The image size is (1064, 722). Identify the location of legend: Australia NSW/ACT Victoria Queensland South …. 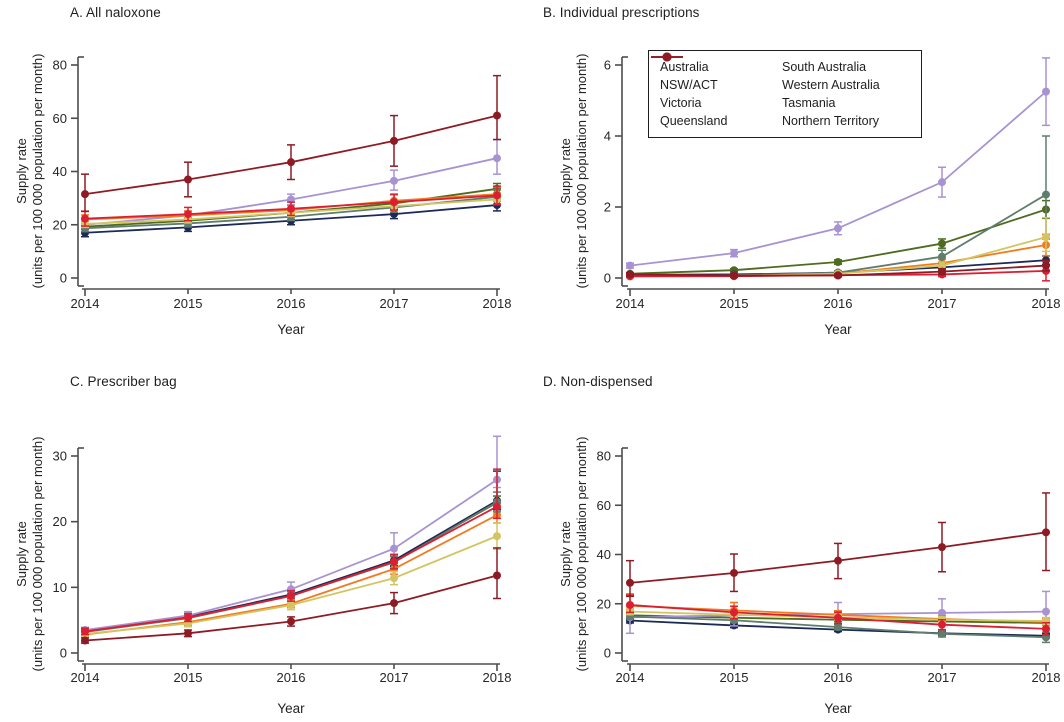
(785, 94).